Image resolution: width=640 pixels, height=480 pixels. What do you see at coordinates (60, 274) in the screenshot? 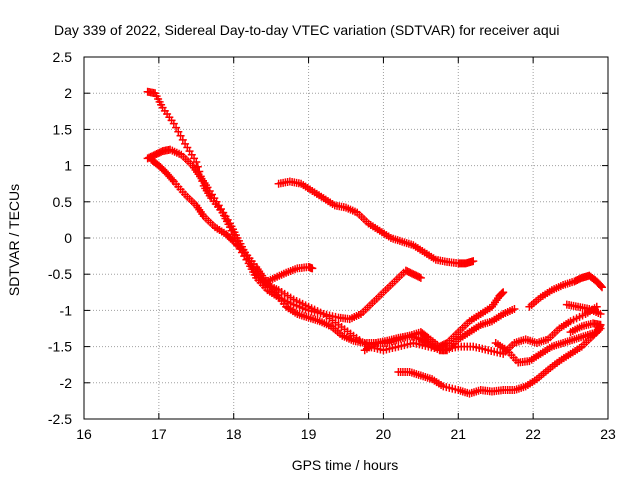
I see `y-tick-label: -0.5` at bounding box center [60, 274].